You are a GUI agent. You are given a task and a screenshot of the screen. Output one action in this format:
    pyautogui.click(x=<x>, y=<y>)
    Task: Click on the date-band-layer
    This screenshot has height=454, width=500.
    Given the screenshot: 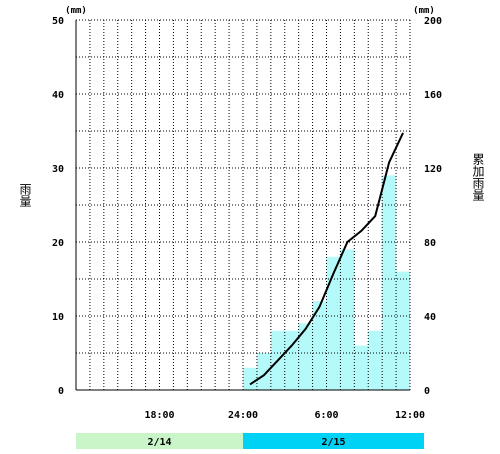 What is the action you would take?
    pyautogui.click(x=250, y=441)
    